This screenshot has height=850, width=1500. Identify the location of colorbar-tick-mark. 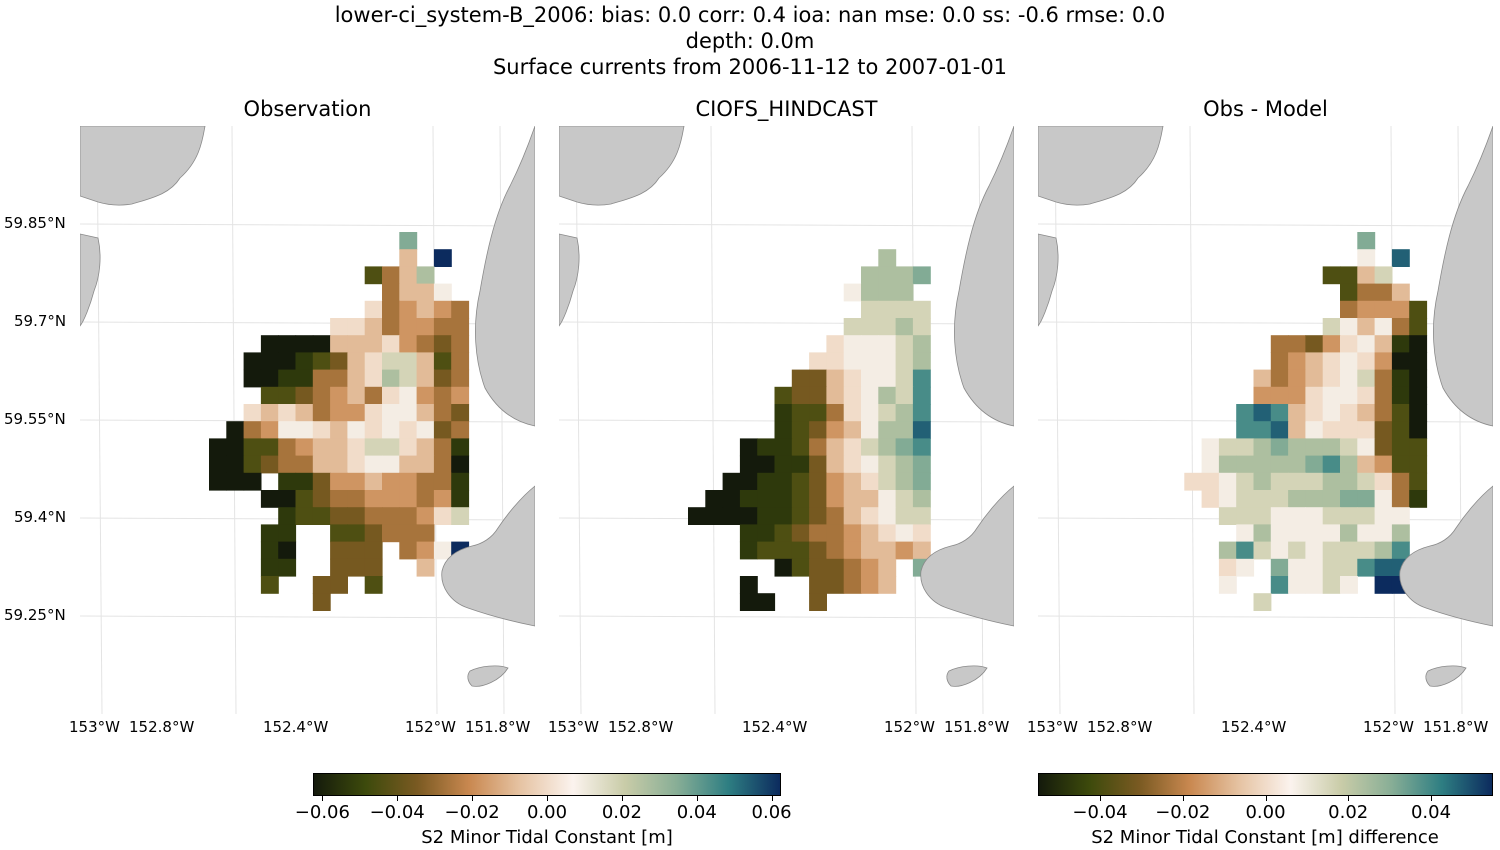
(772, 798).